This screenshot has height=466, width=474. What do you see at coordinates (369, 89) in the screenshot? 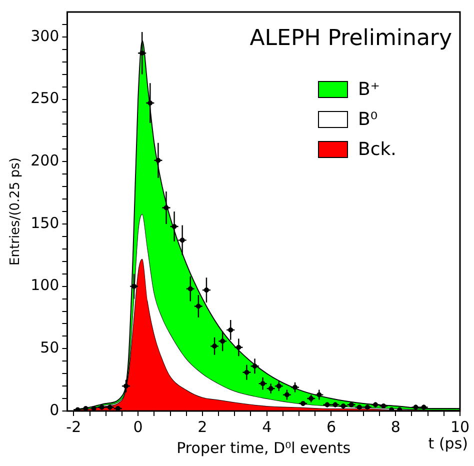
I see `legend-label: B⁺` at bounding box center [369, 89].